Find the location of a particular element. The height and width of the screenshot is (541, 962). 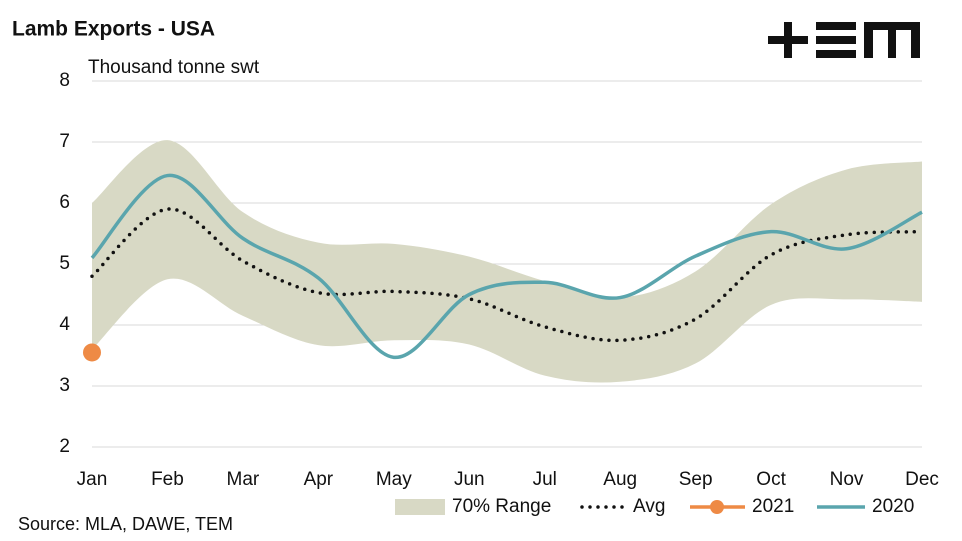

x-tick-label: Apr is located at coordinates (319, 479).